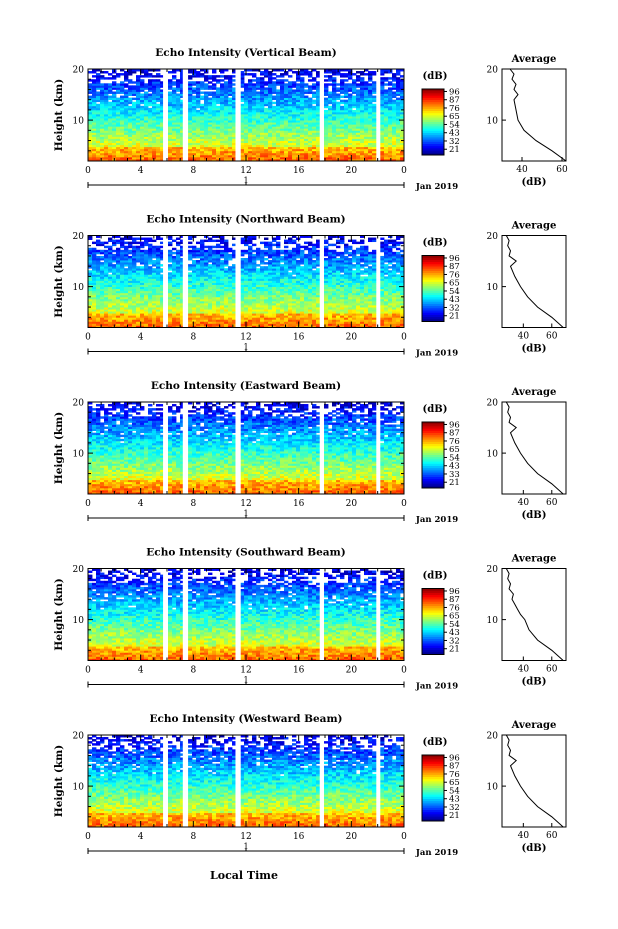 This screenshot has height=929, width=618. I want to click on data-gap, so click(185, 115).